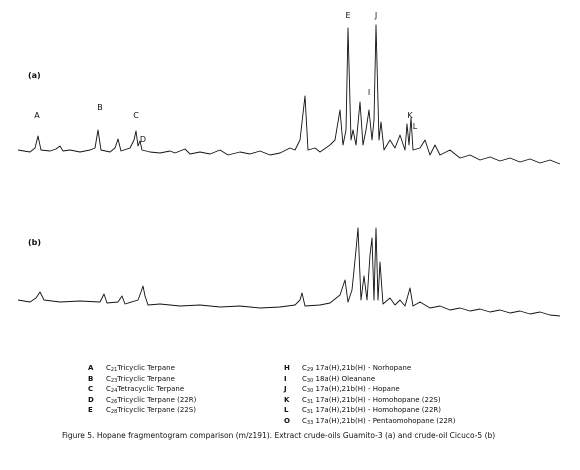 This screenshot has height=470, width=580. Describe the element at coordinates (37, 115) in the screenshot. I see `peak-label: A` at that location.